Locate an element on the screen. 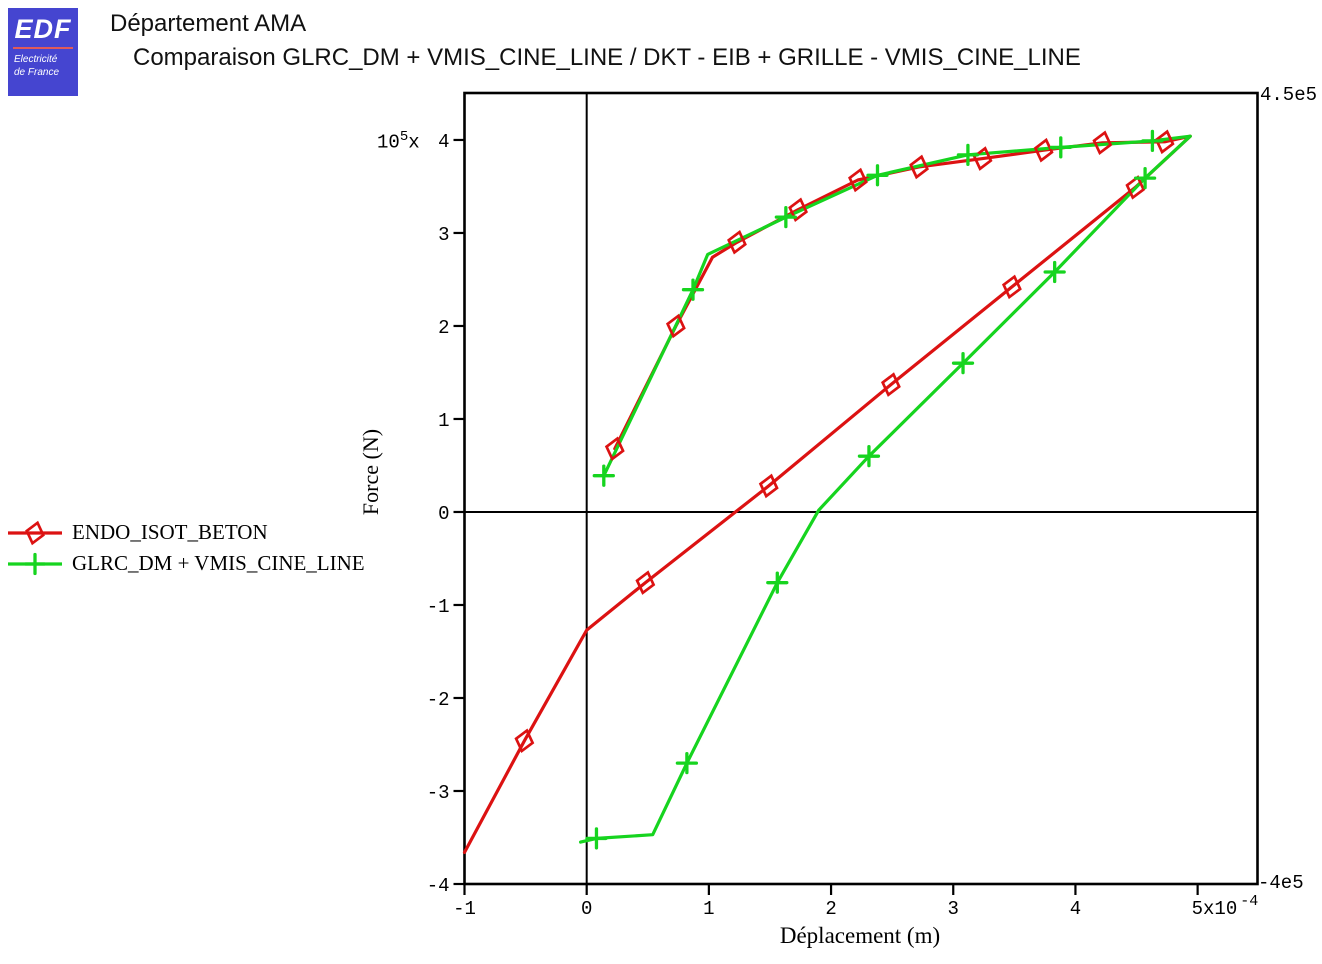  y-max-corner-label: 4.5e5 is located at coordinates (1289, 95).